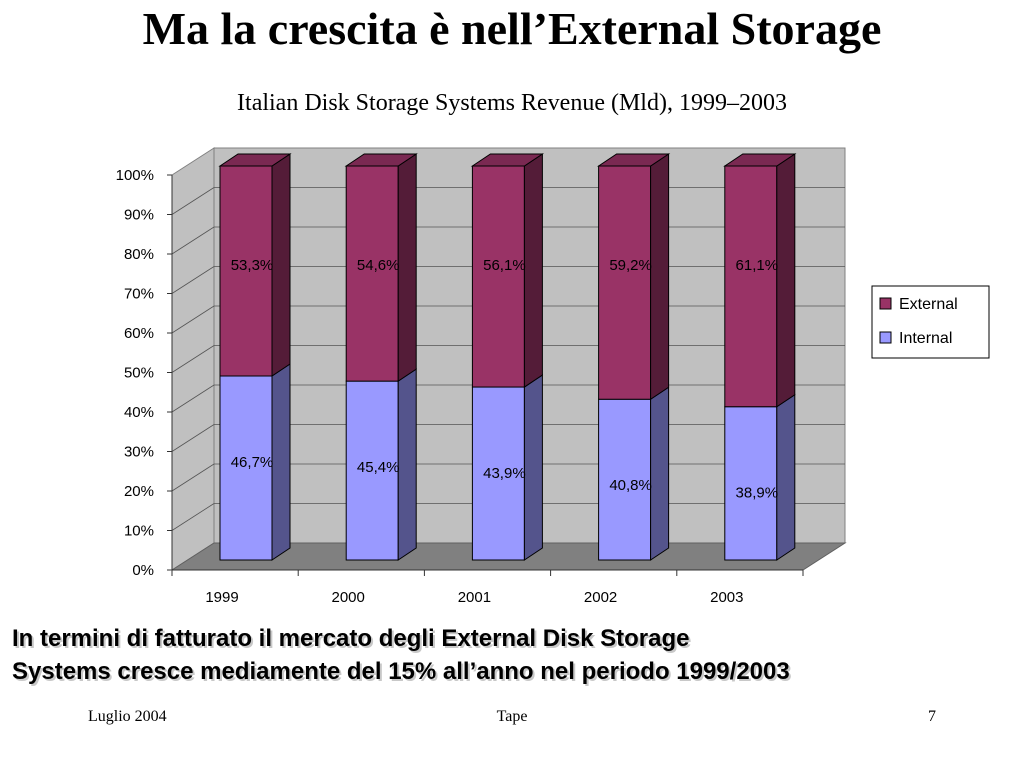 This screenshot has height=768, width=1024. I want to click on bar-internal-2002, so click(625, 479).